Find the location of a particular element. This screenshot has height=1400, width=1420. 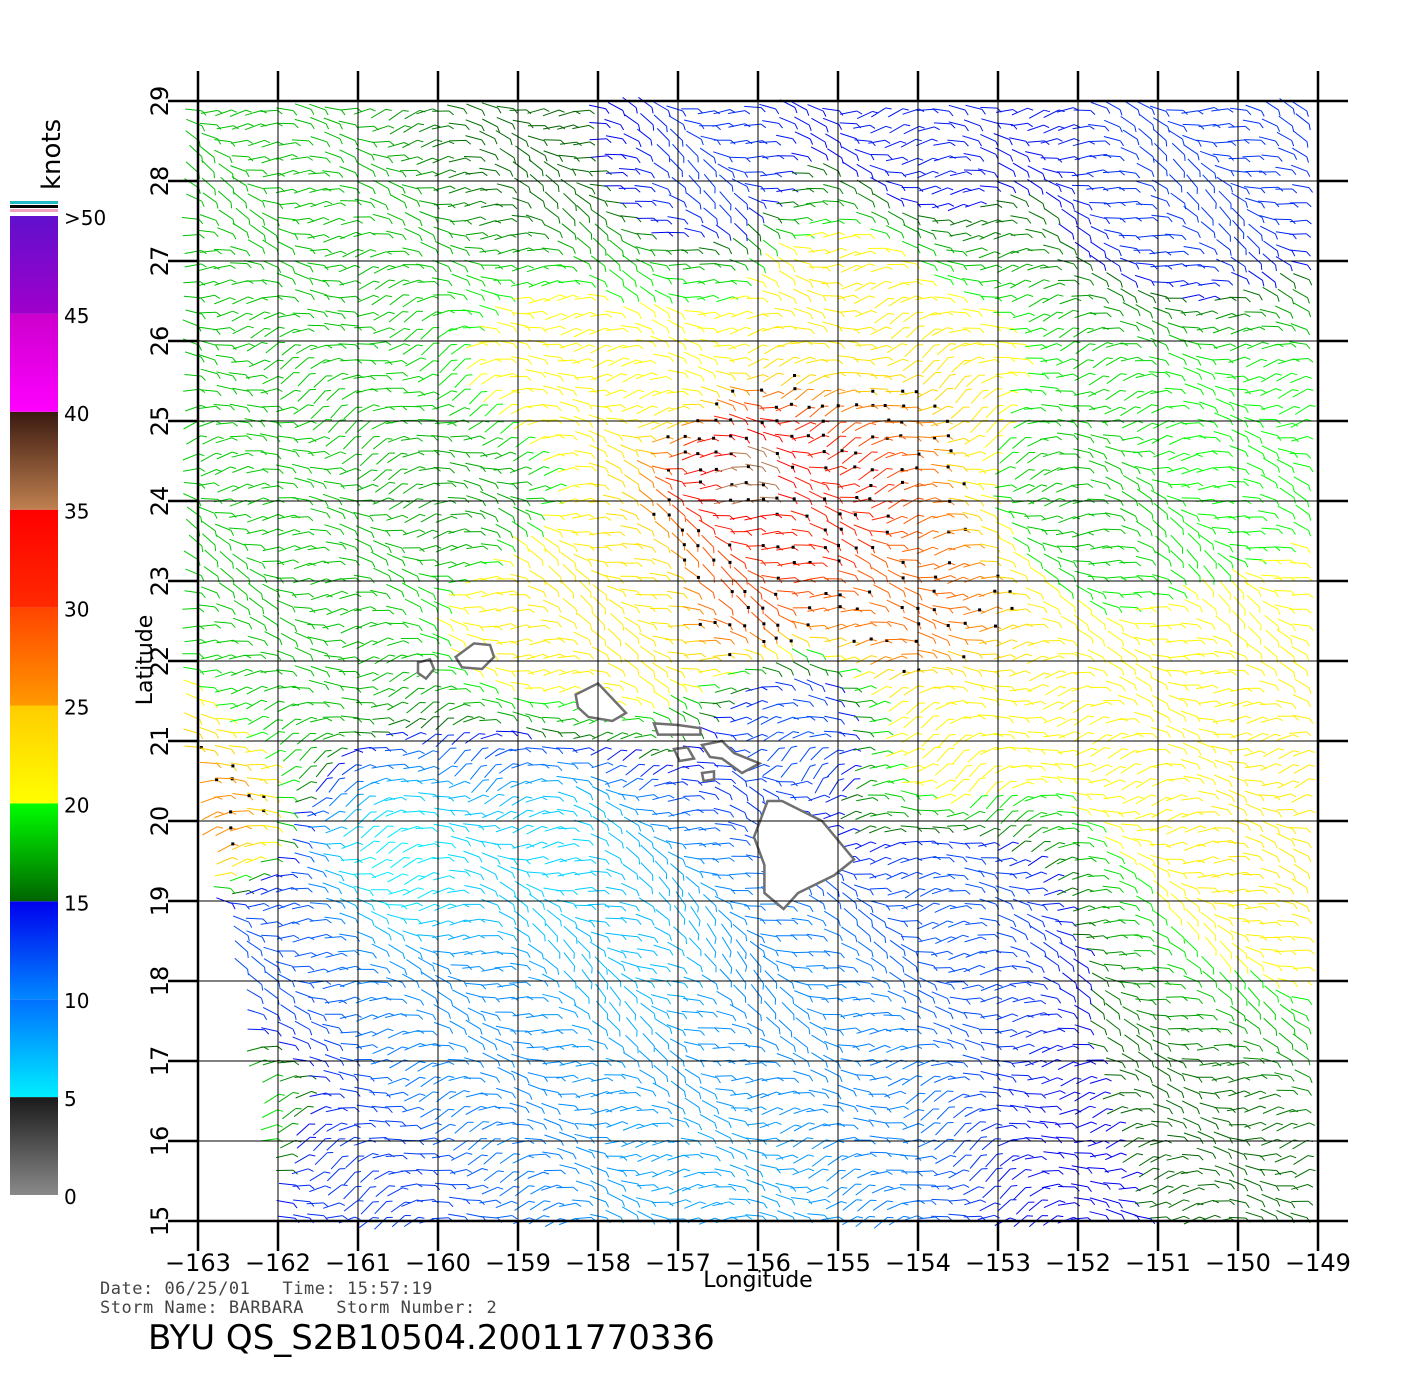

rain-flag is located at coordinates (264, 796).